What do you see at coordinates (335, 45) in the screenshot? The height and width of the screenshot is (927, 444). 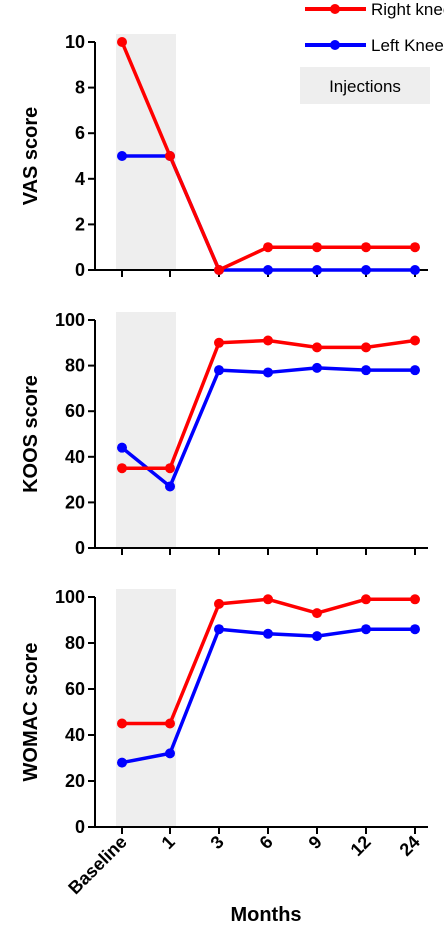 I see `legend-marker-left-knee` at bounding box center [335, 45].